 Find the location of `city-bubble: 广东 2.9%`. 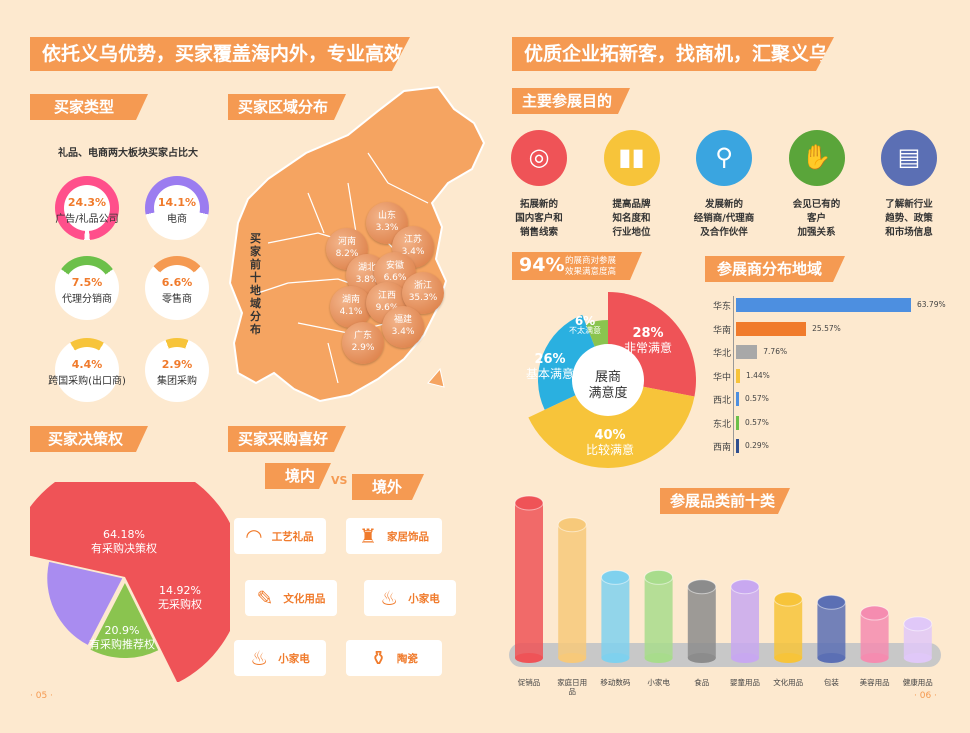

city-bubble: 广东 2.9% is located at coordinates (363, 343).